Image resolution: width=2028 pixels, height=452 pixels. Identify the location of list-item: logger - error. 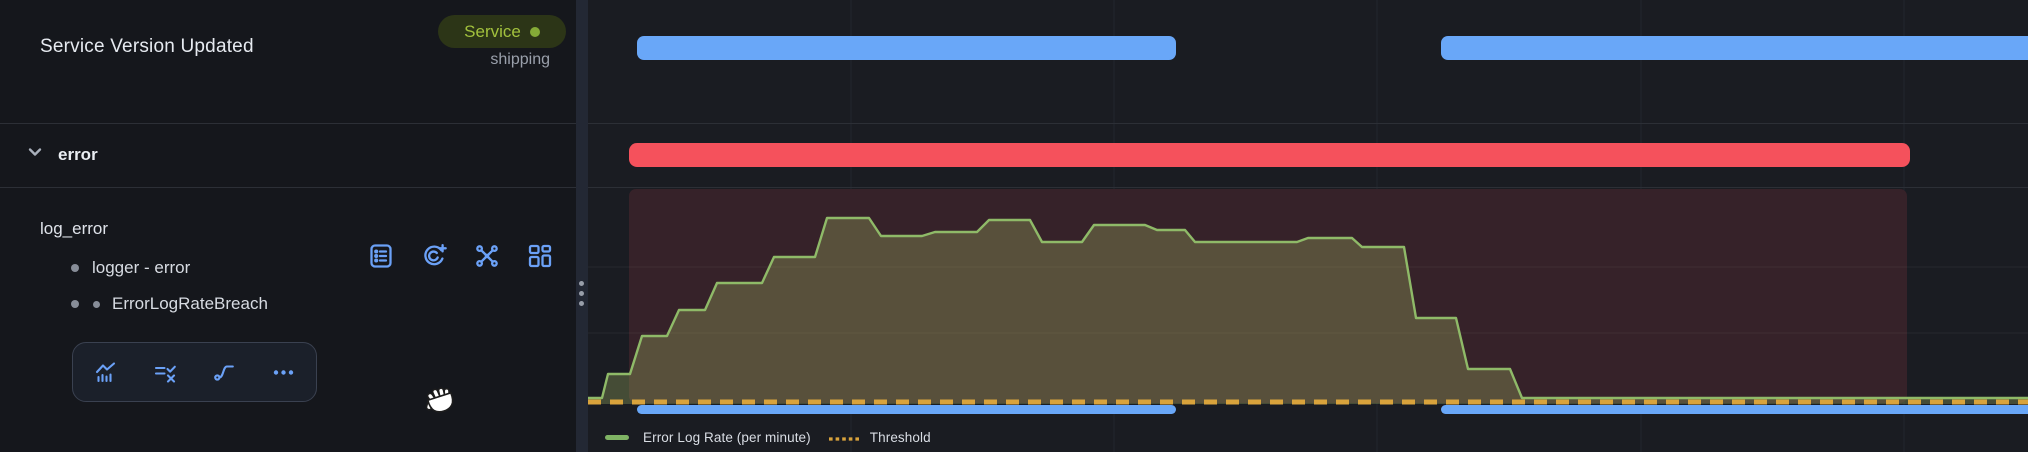
(95, 268).